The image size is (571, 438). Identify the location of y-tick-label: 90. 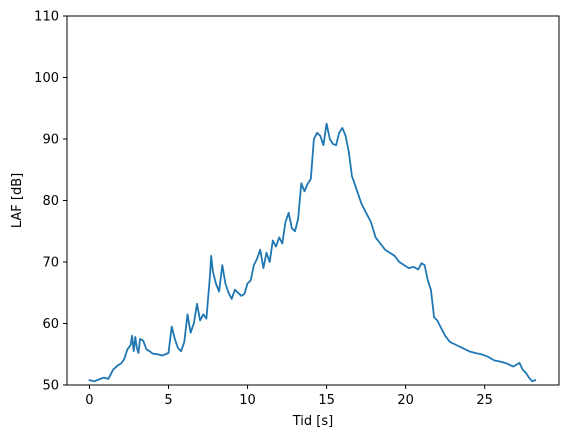
(50, 140).